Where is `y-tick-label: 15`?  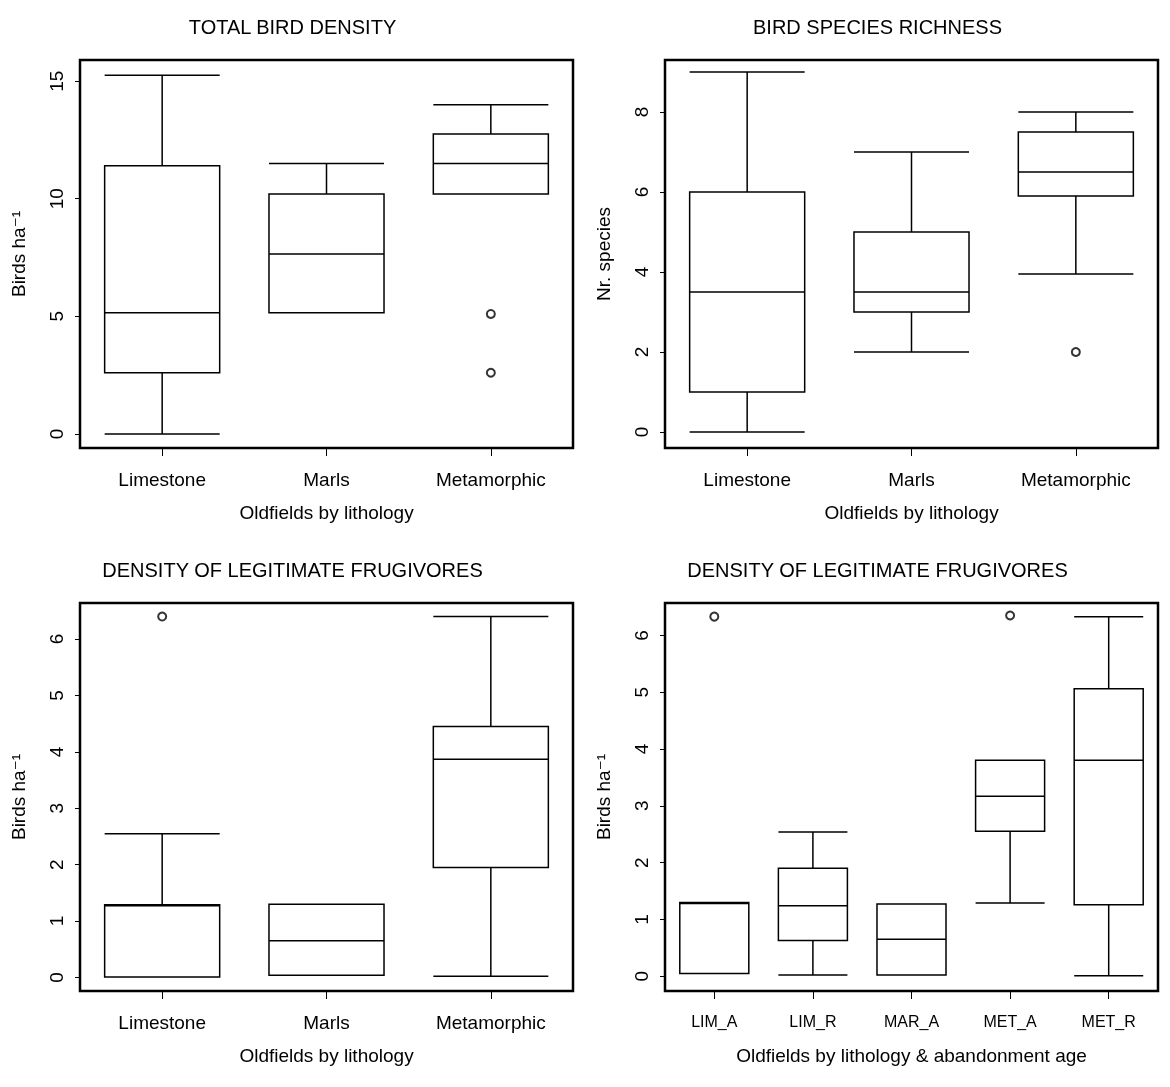 y-tick-label: 15 is located at coordinates (56, 81).